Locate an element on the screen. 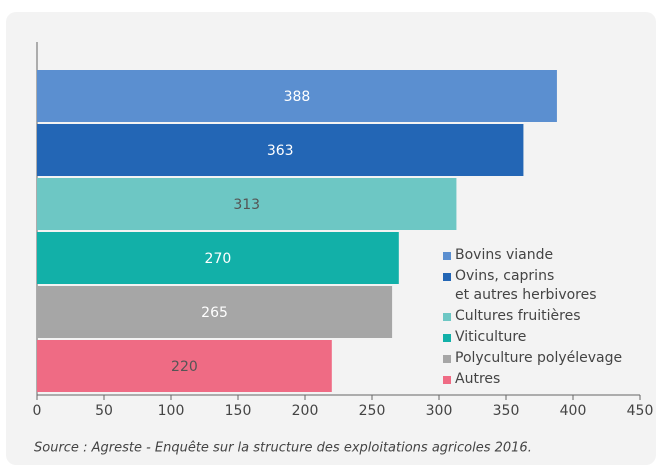 The height and width of the screenshot is (471, 662). value-label: 313 is located at coordinates (246, 205).